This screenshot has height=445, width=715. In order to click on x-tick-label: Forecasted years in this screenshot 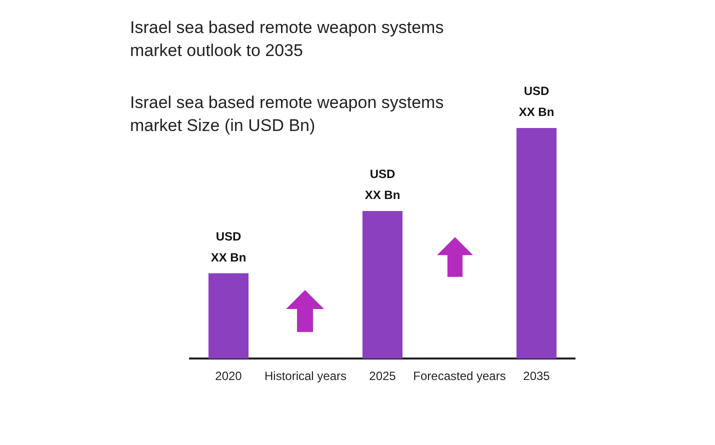, I will do `click(459, 376)`.